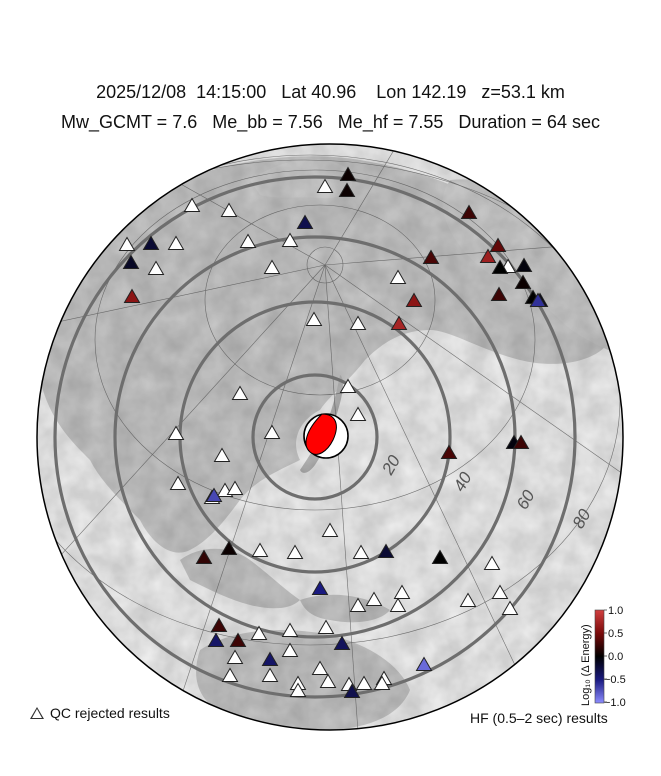  What do you see at coordinates (615, 634) in the screenshot?
I see `colorbar-tick: 0.5` at bounding box center [615, 634].